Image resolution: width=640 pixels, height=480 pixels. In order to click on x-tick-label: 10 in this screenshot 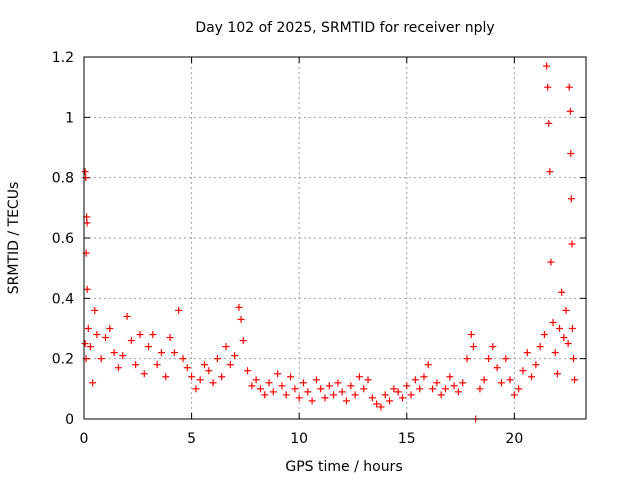, I will do `click(299, 439)`.